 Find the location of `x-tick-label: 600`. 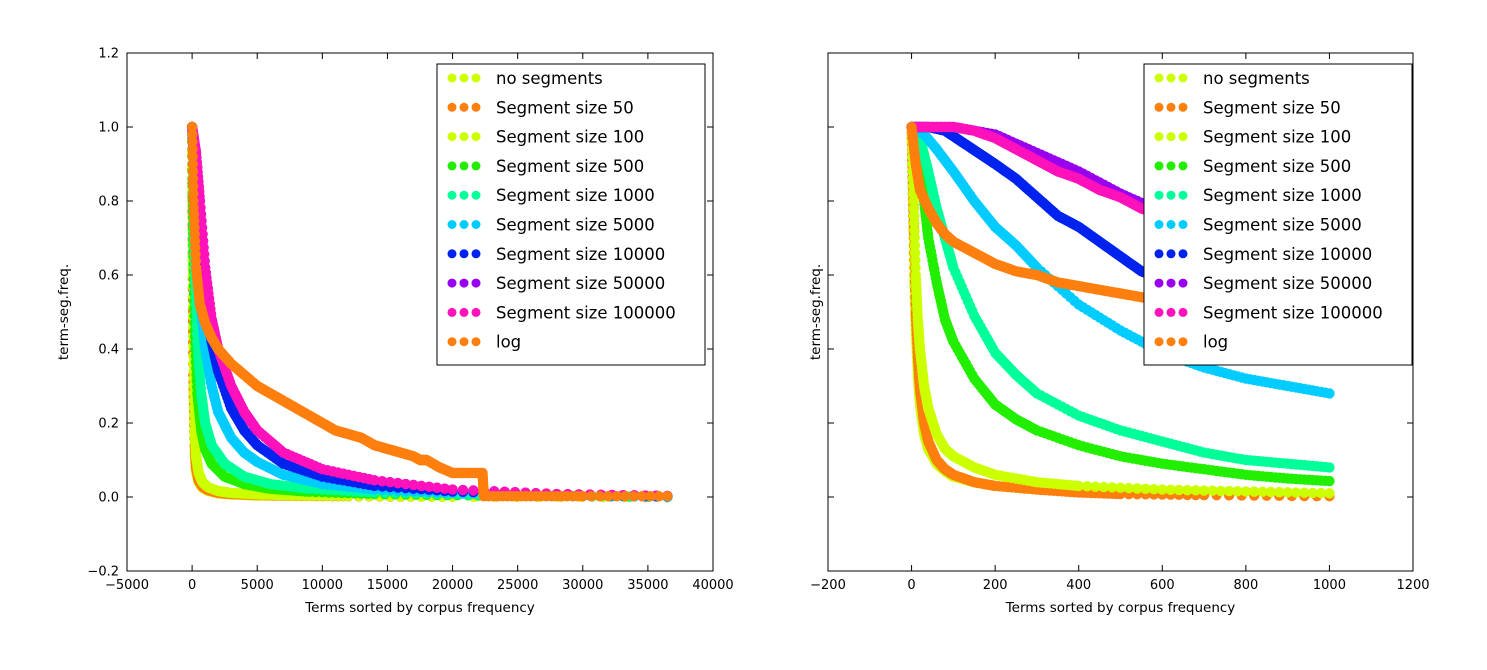

x-tick-label: 600 is located at coordinates (1162, 585).